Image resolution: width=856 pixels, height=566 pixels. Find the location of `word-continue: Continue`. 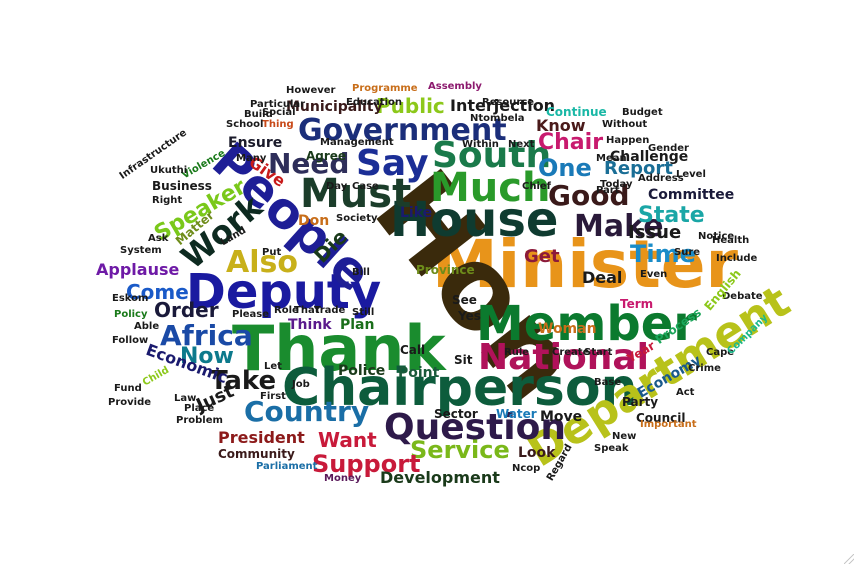

word-continue: Continue is located at coordinates (576, 112).